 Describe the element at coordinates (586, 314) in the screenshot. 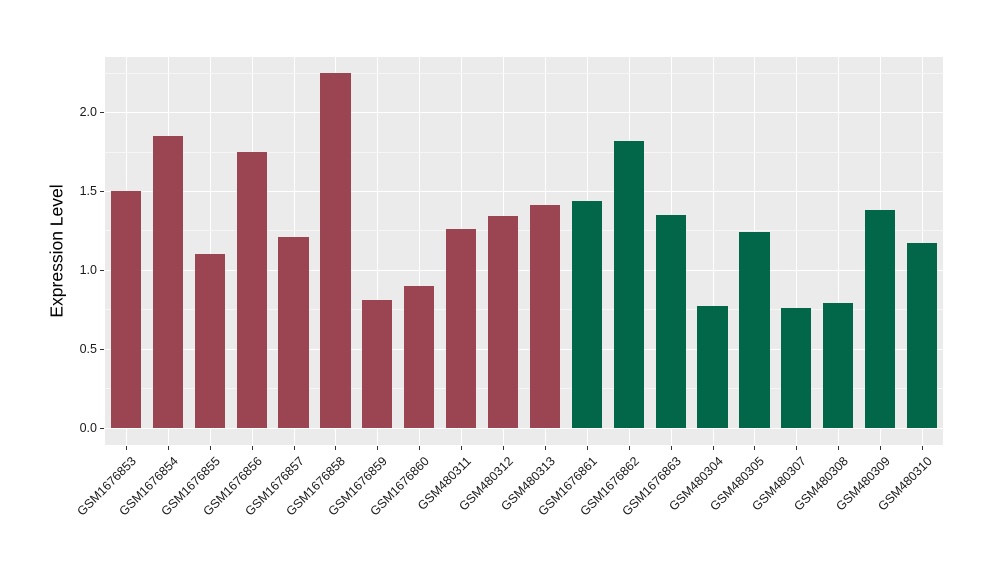

I see `bar-GSM1676861` at that location.